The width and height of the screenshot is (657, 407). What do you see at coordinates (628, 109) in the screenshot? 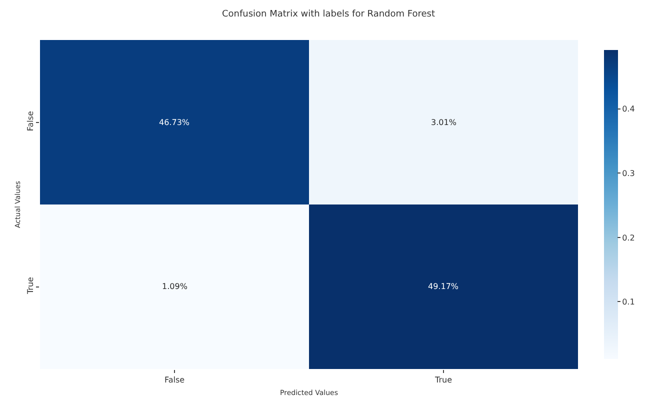
I see `color-bar-label: 0.4` at bounding box center [628, 109].